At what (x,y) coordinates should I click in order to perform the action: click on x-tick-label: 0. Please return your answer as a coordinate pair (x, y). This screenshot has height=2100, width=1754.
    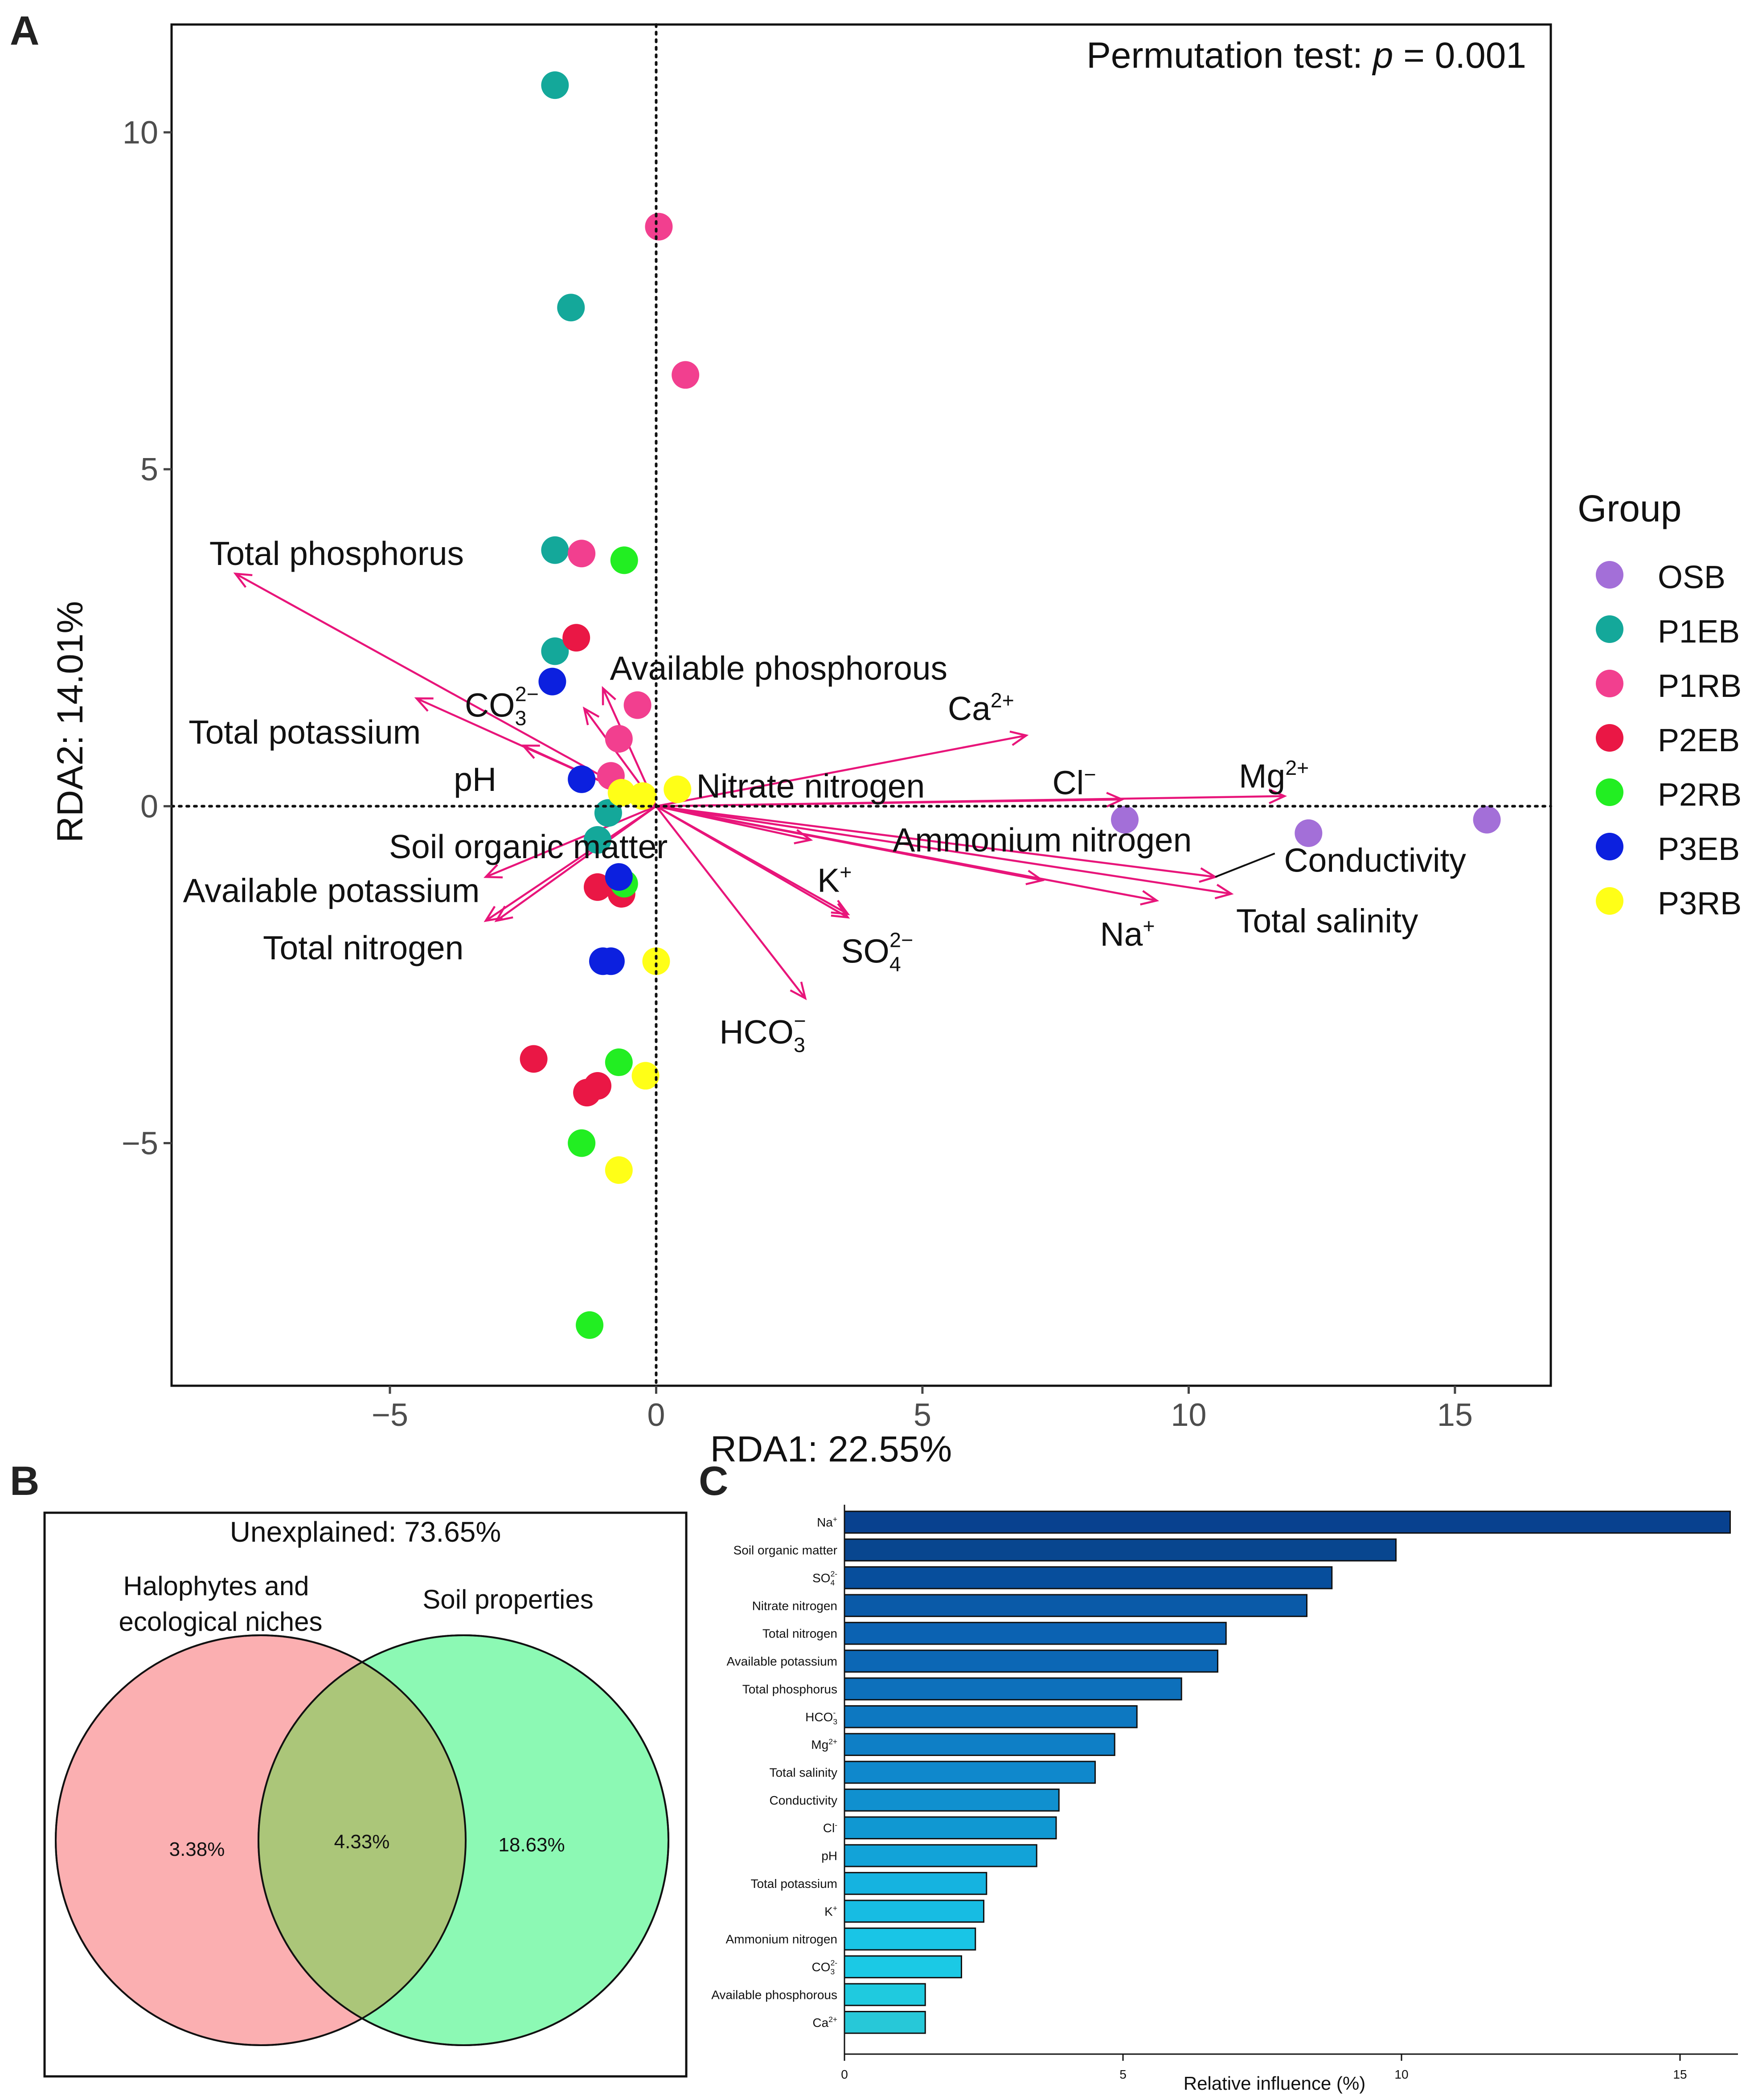
    Looking at the image, I should click on (656, 1415).